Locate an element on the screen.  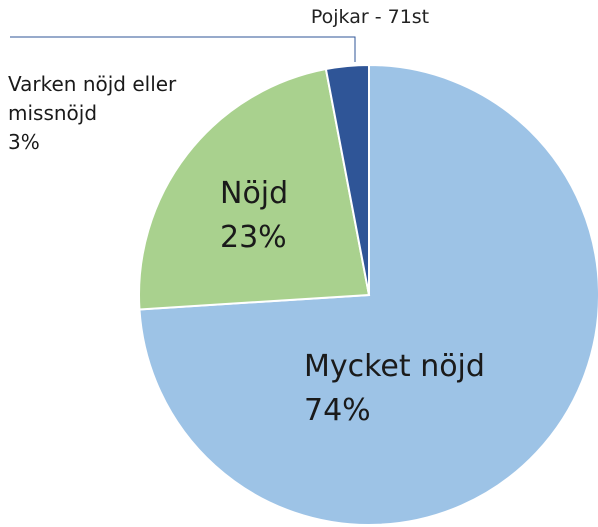
value-label: 23% is located at coordinates (253, 237).